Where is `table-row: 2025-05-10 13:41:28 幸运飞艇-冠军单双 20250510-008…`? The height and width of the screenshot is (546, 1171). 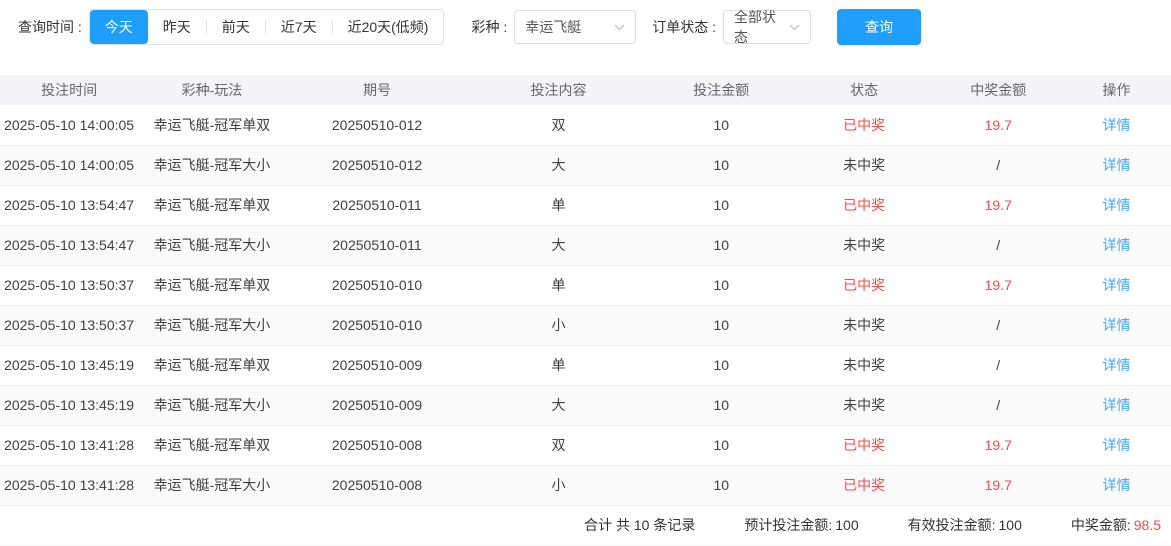
table-row: 2025-05-10 13:41:28 幸运飞艇-冠军单双 20250510-008… is located at coordinates (585, 445).